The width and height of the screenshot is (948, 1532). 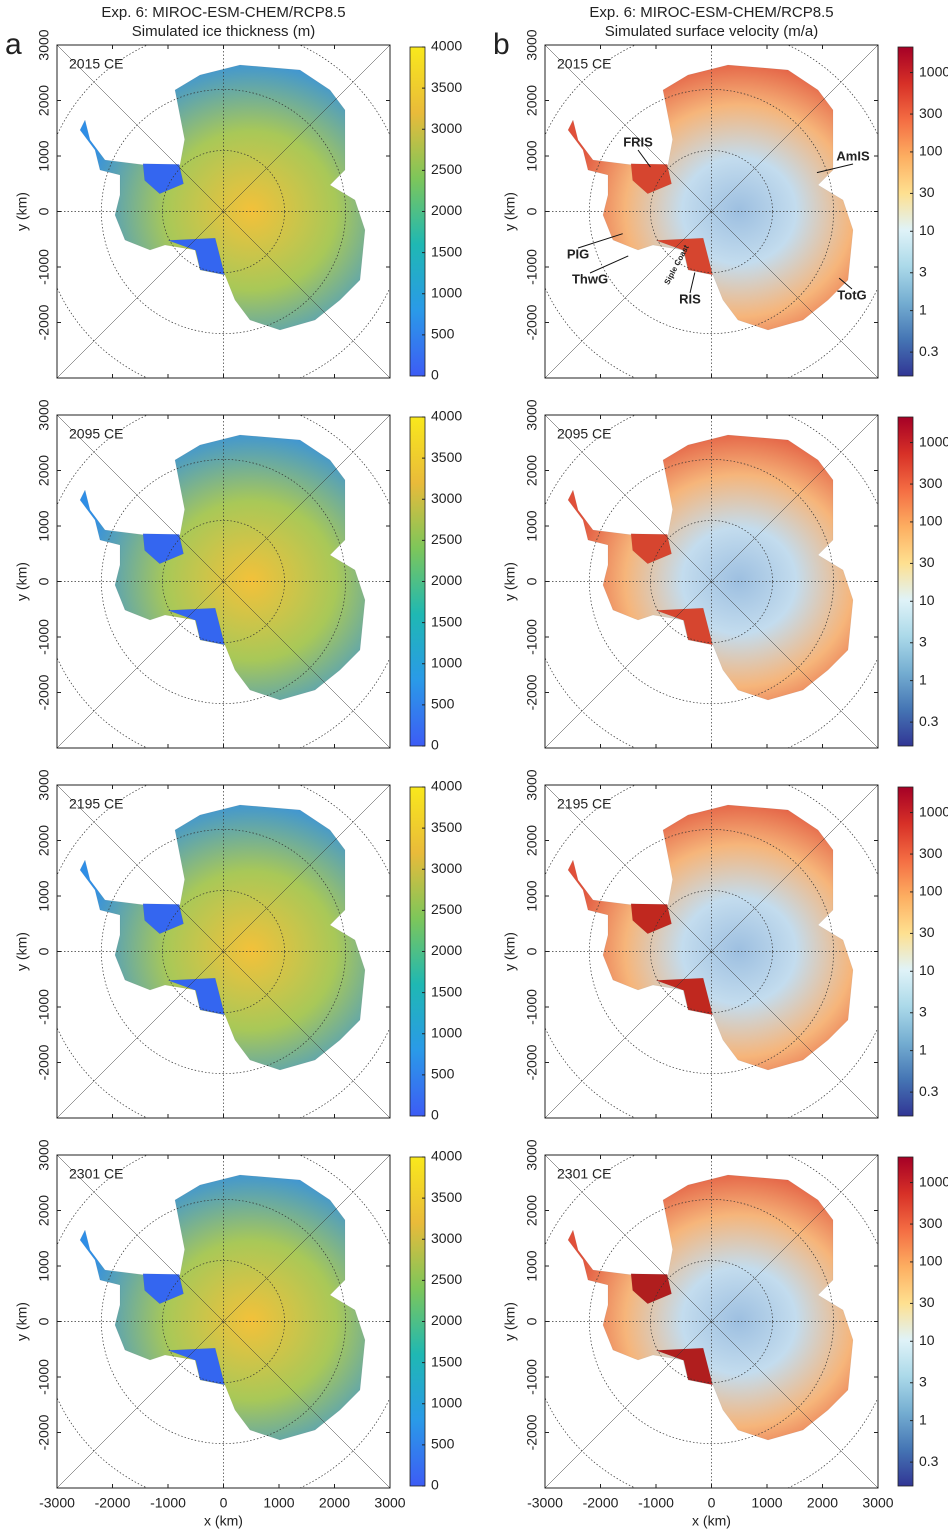 I want to click on panel-letter: b, so click(x=501, y=44).